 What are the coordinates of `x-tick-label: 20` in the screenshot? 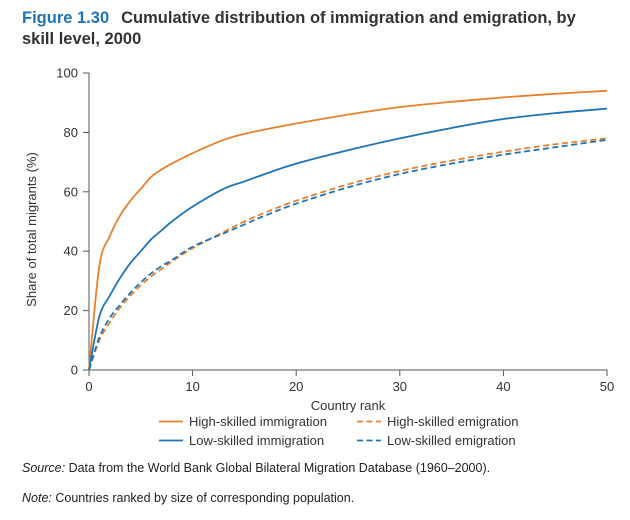 It's located at (296, 386).